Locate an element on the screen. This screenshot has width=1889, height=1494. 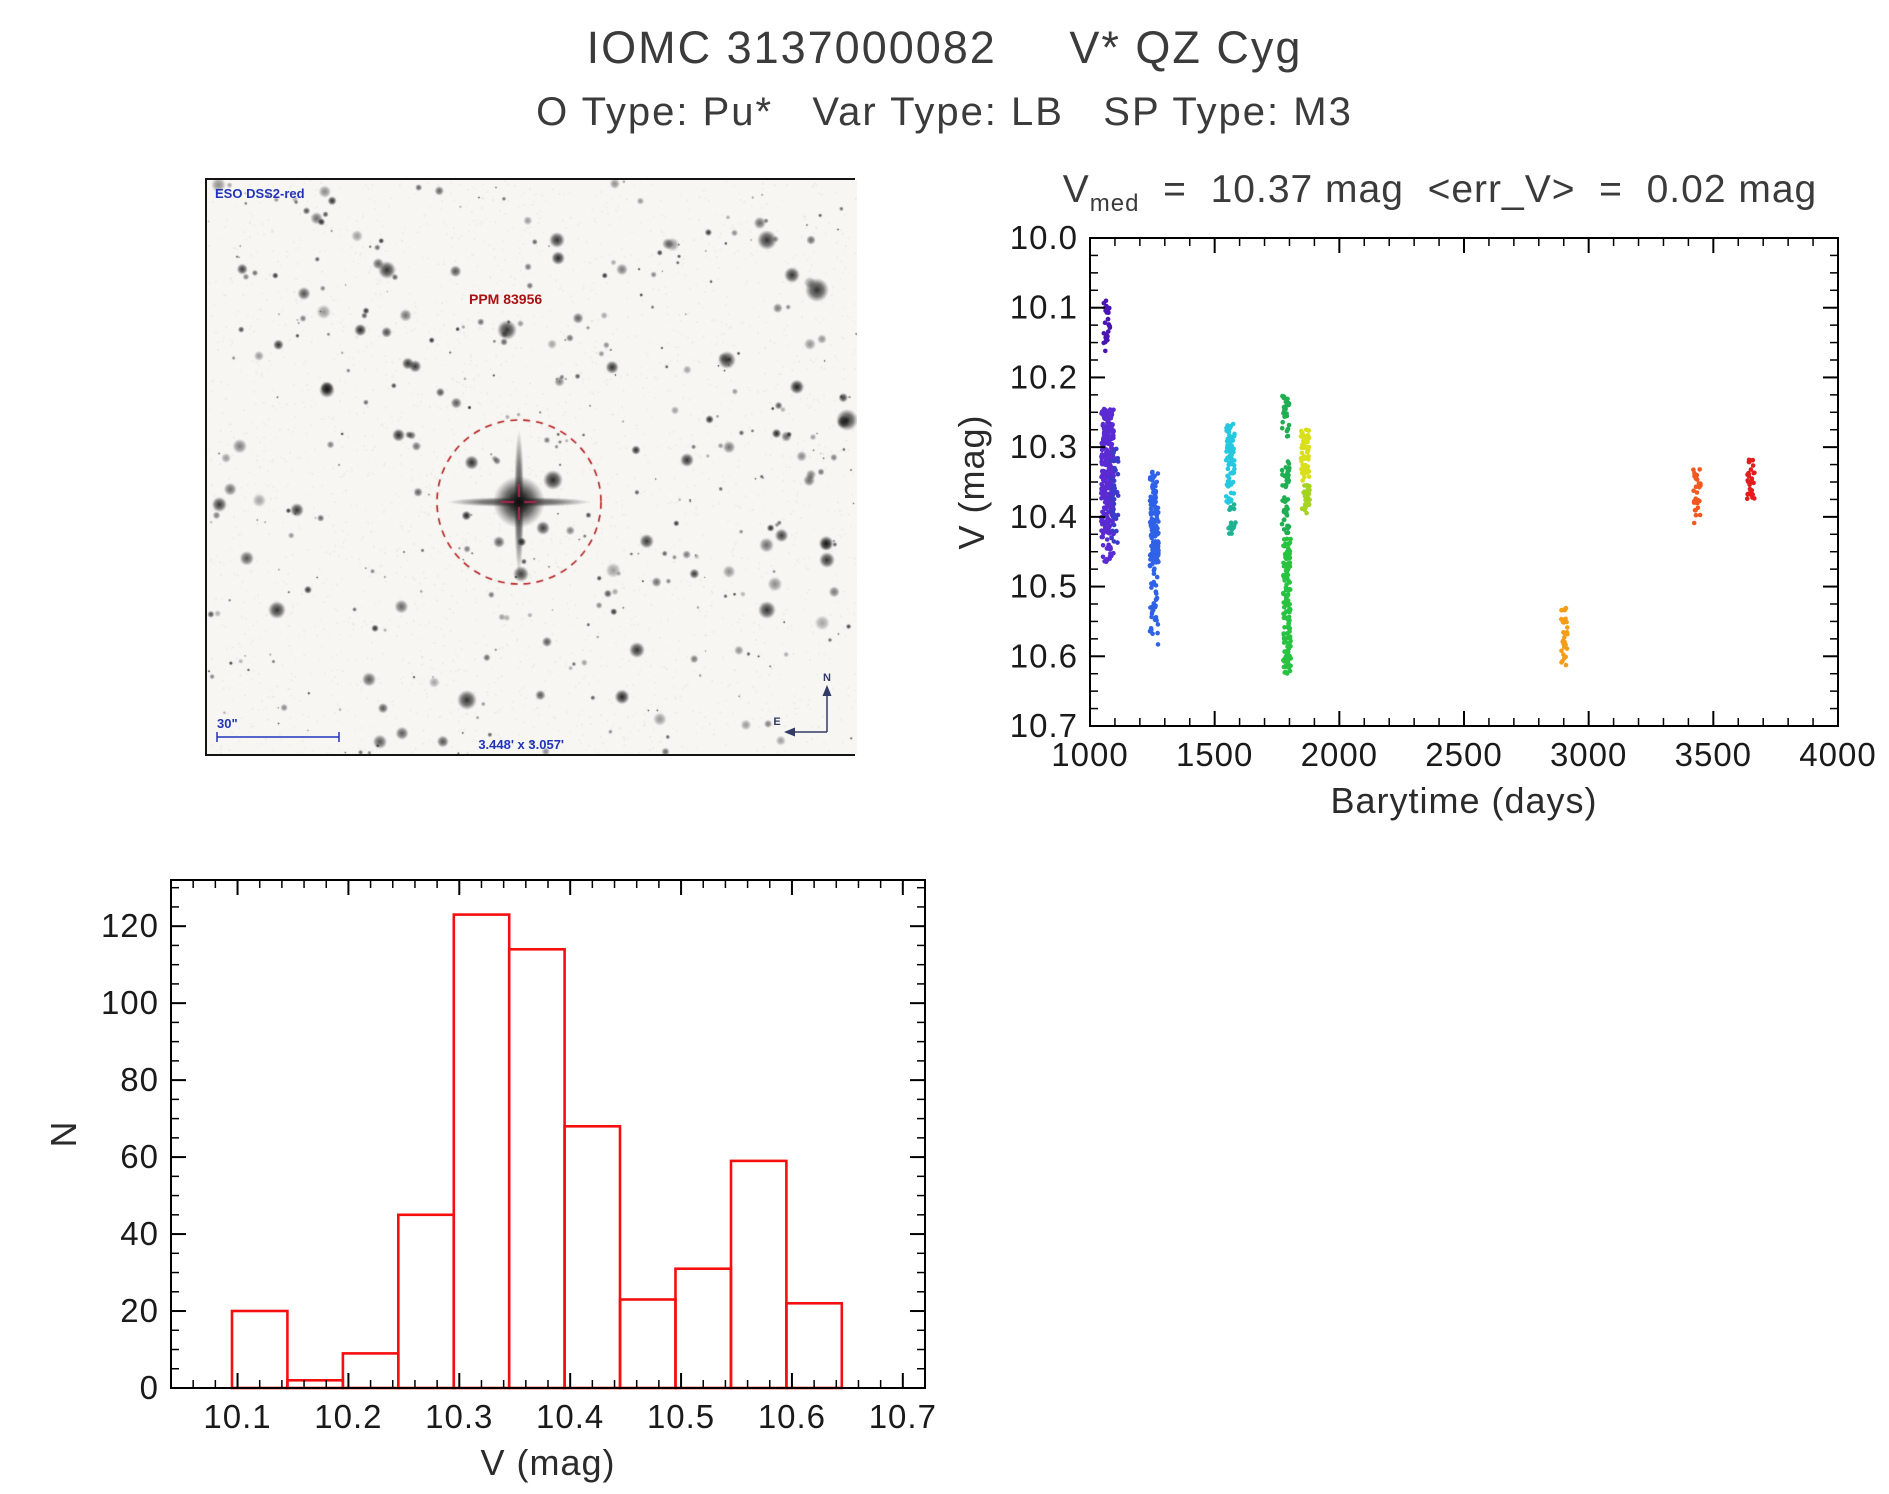
y-tick-label: 10.4 is located at coordinates (1044, 516).